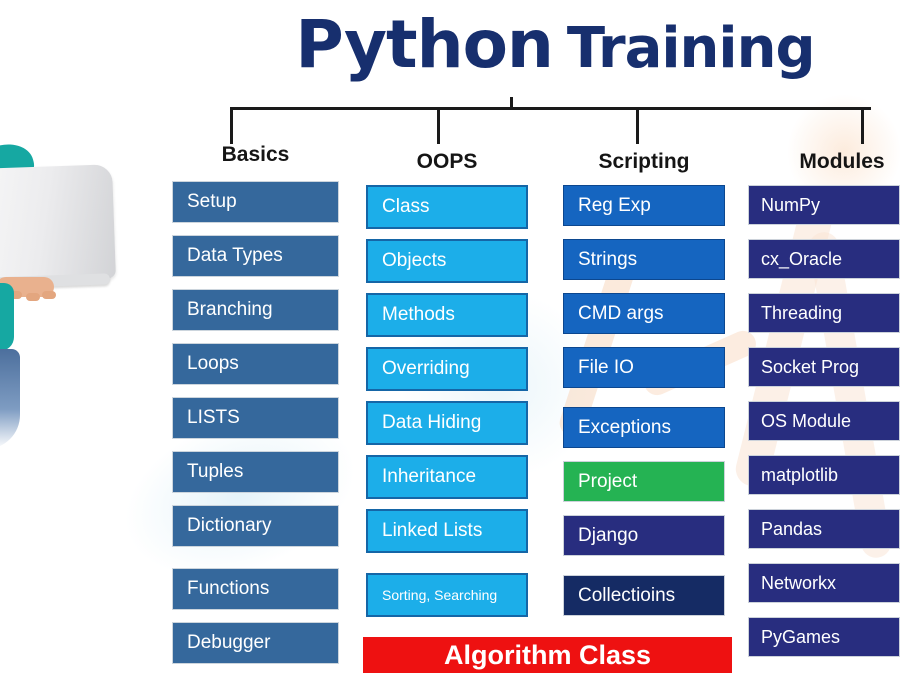 The image size is (900, 700). Describe the element at coordinates (255, 310) in the screenshot. I see `topic-box-branching: Branching` at that location.